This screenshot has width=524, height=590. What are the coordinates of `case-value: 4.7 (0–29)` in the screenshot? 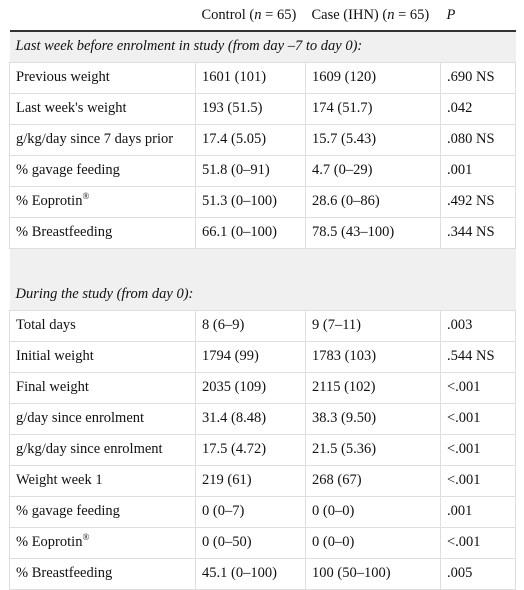 It's located at (373, 171).